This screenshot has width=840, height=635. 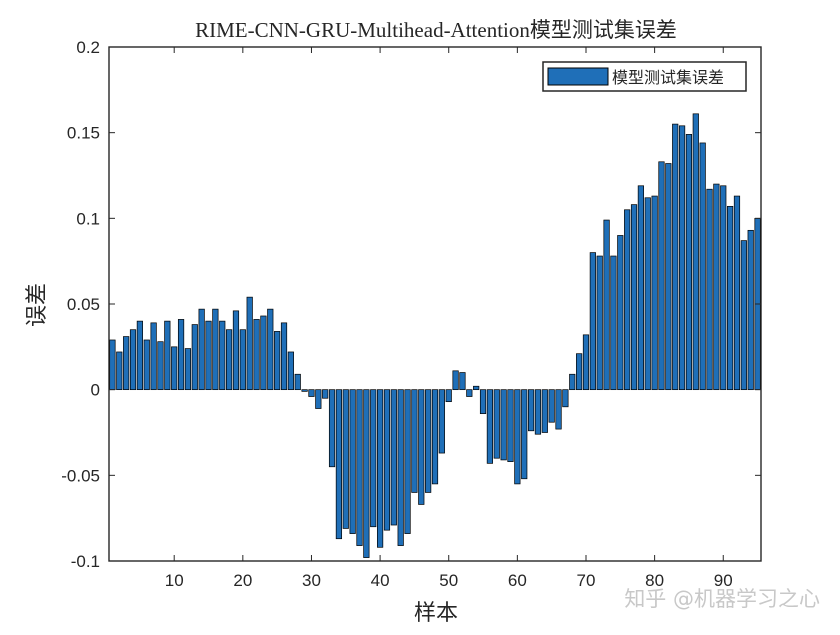 What do you see at coordinates (654, 580) in the screenshot?
I see `x-tick-label: 80` at bounding box center [654, 580].